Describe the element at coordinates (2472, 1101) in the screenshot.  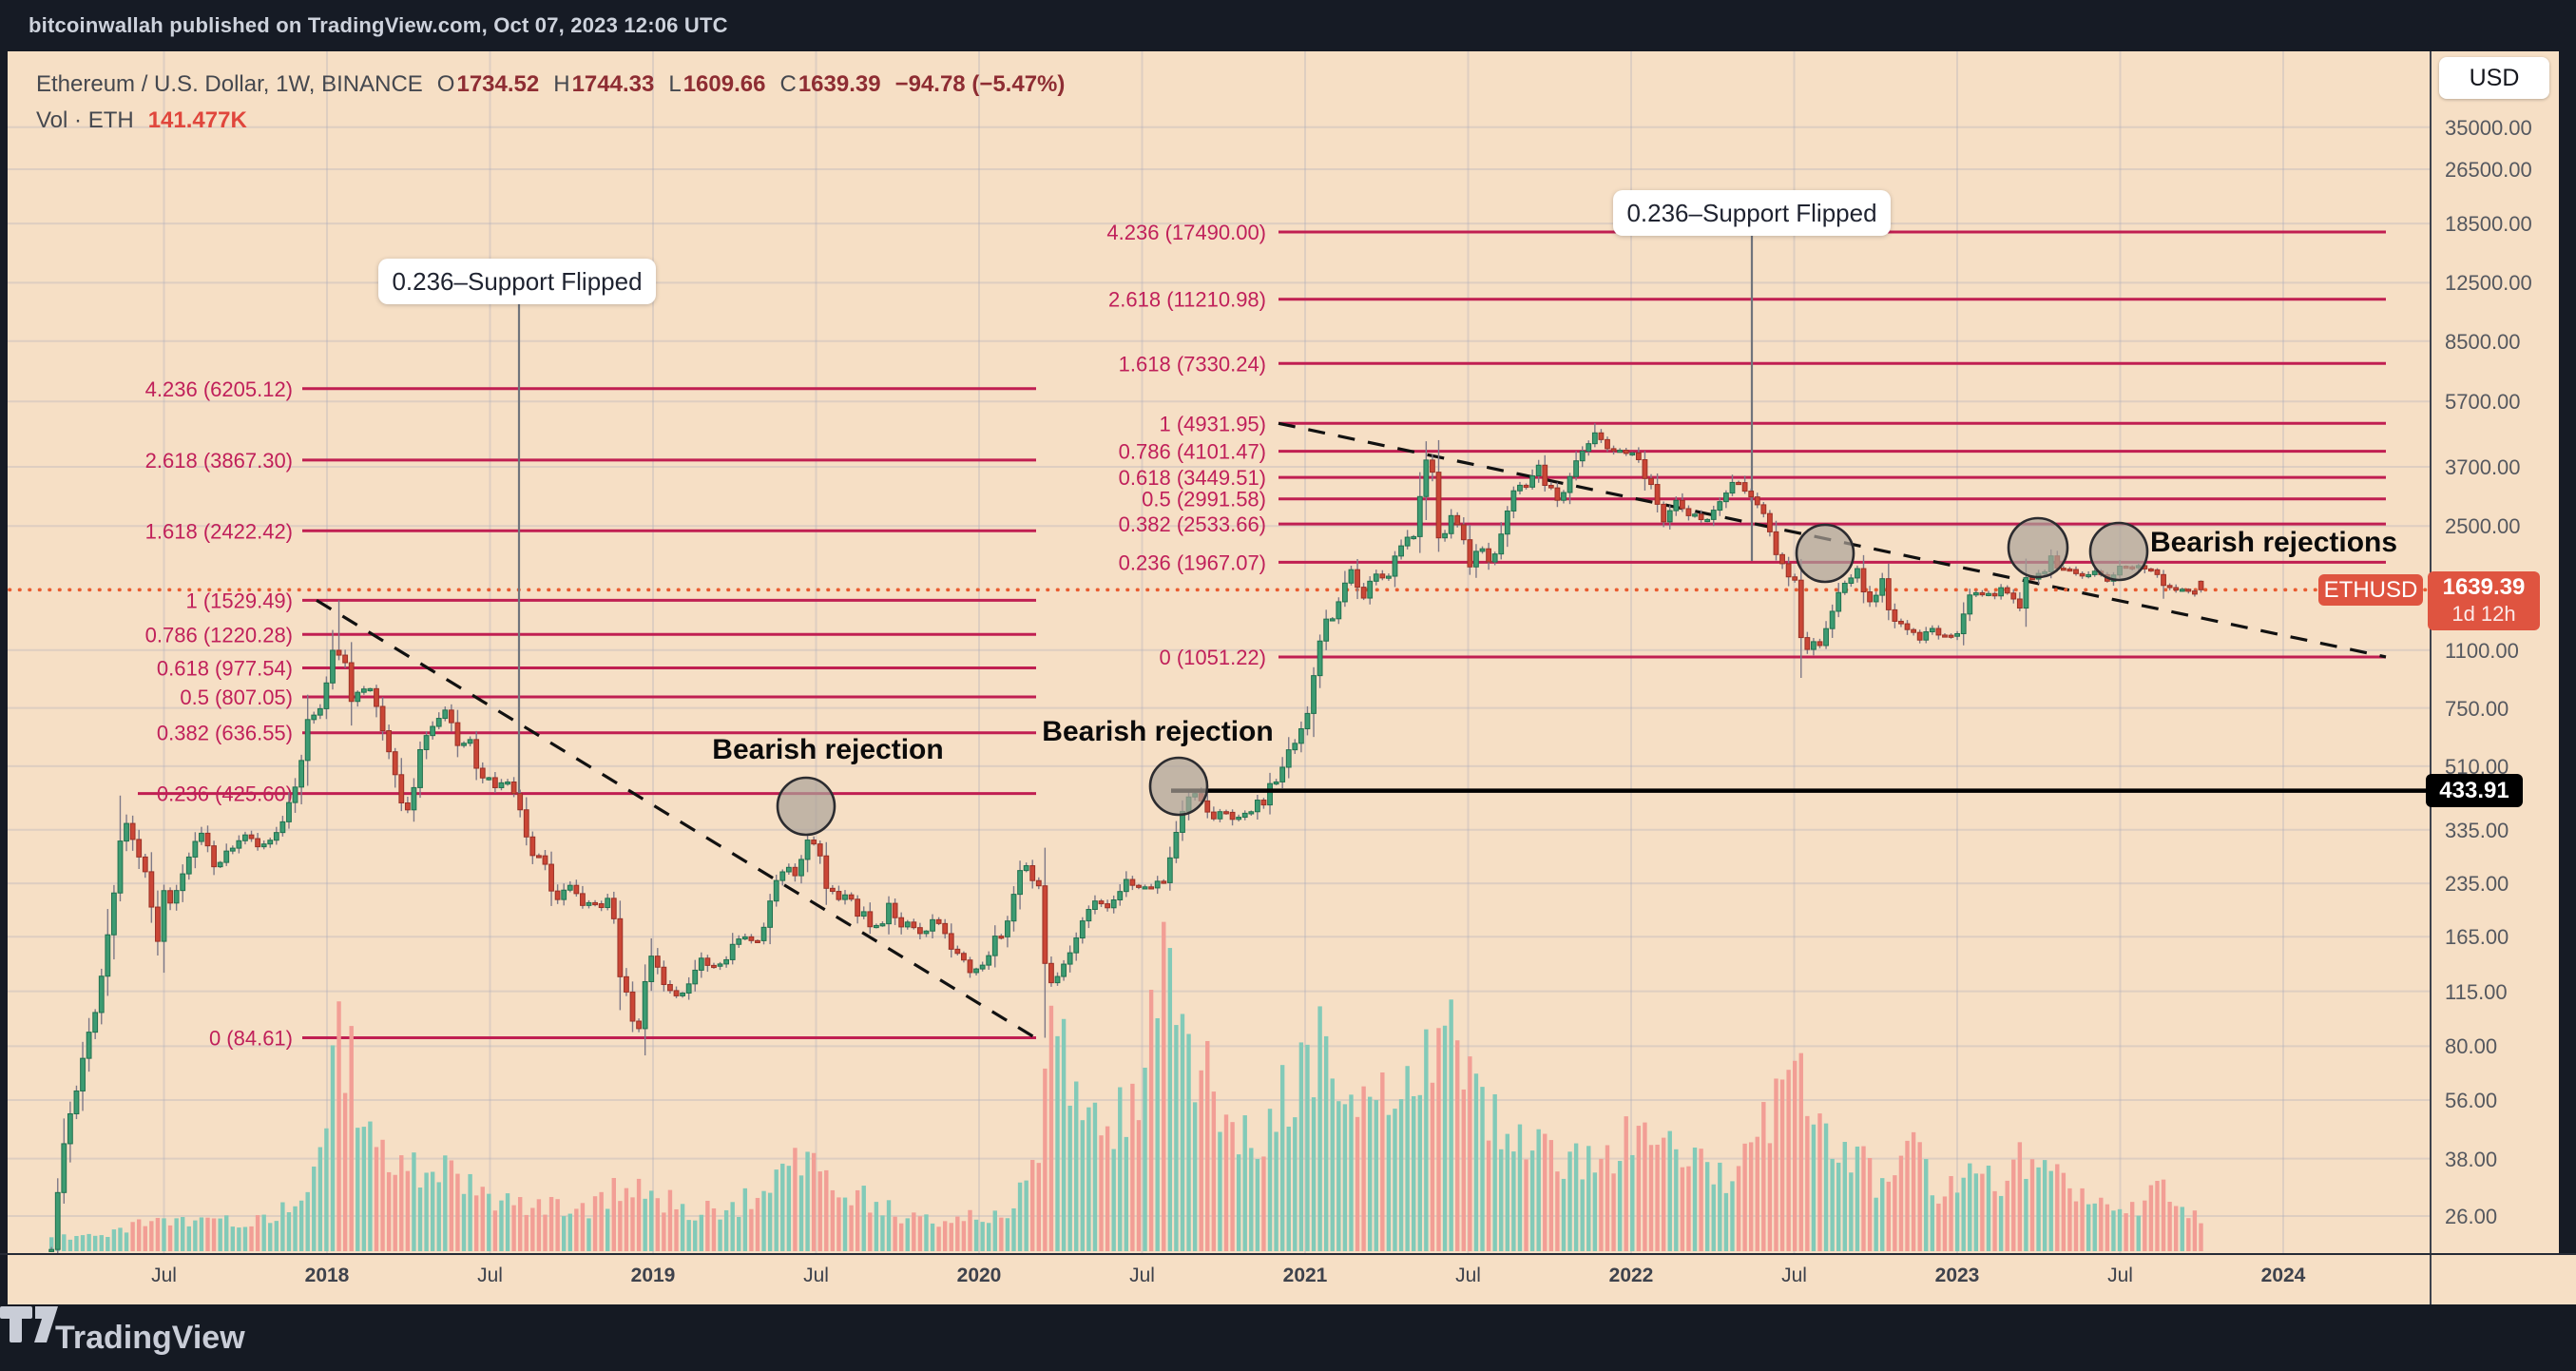
I see `price-axis-label: 56.00` at that location.